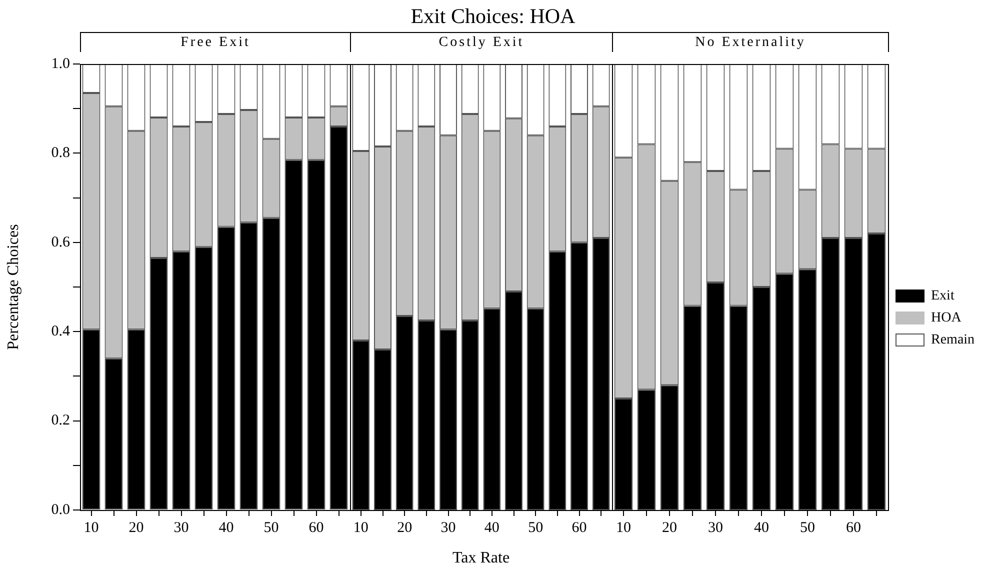 The width and height of the screenshot is (986, 583). I want to click on legend-label: HOA, so click(946, 318).